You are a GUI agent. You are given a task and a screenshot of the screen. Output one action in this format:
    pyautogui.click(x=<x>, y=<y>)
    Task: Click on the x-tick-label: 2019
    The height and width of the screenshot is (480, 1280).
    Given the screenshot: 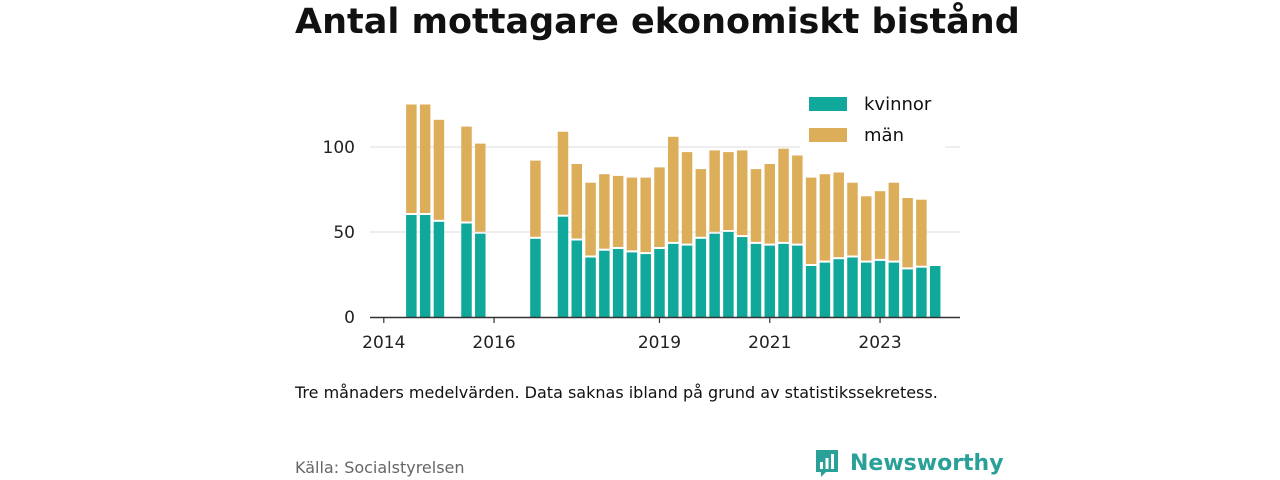 What is the action you would take?
    pyautogui.click(x=659, y=343)
    